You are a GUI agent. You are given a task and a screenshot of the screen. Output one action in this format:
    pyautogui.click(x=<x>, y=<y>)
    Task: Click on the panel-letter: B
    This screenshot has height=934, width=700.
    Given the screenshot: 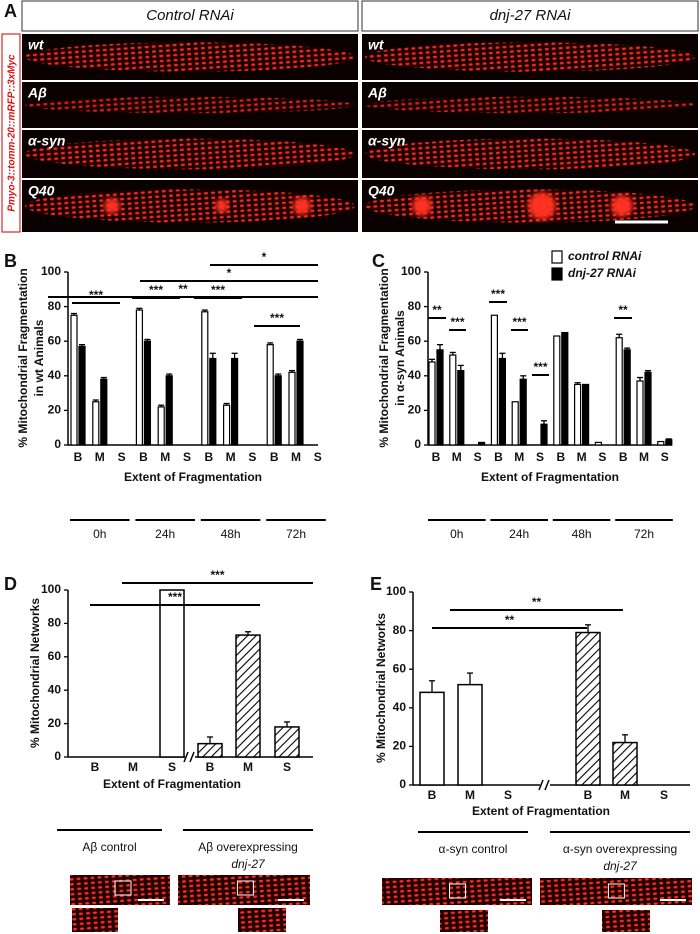 What is the action you would take?
    pyautogui.click(x=10, y=261)
    